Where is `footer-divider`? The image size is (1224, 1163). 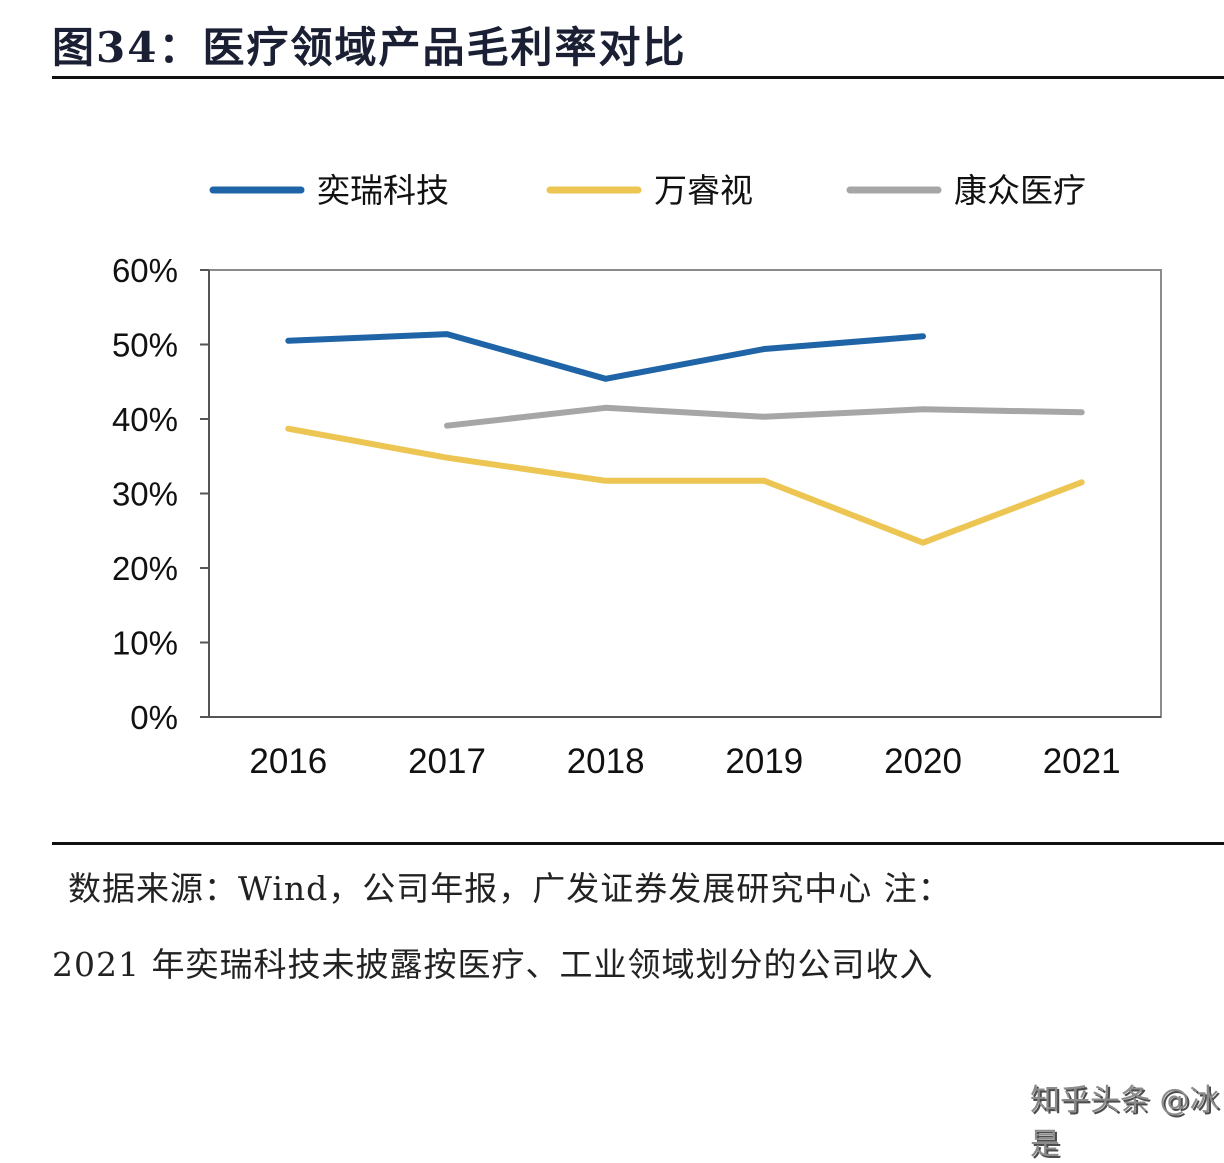 footer-divider is located at coordinates (638, 843).